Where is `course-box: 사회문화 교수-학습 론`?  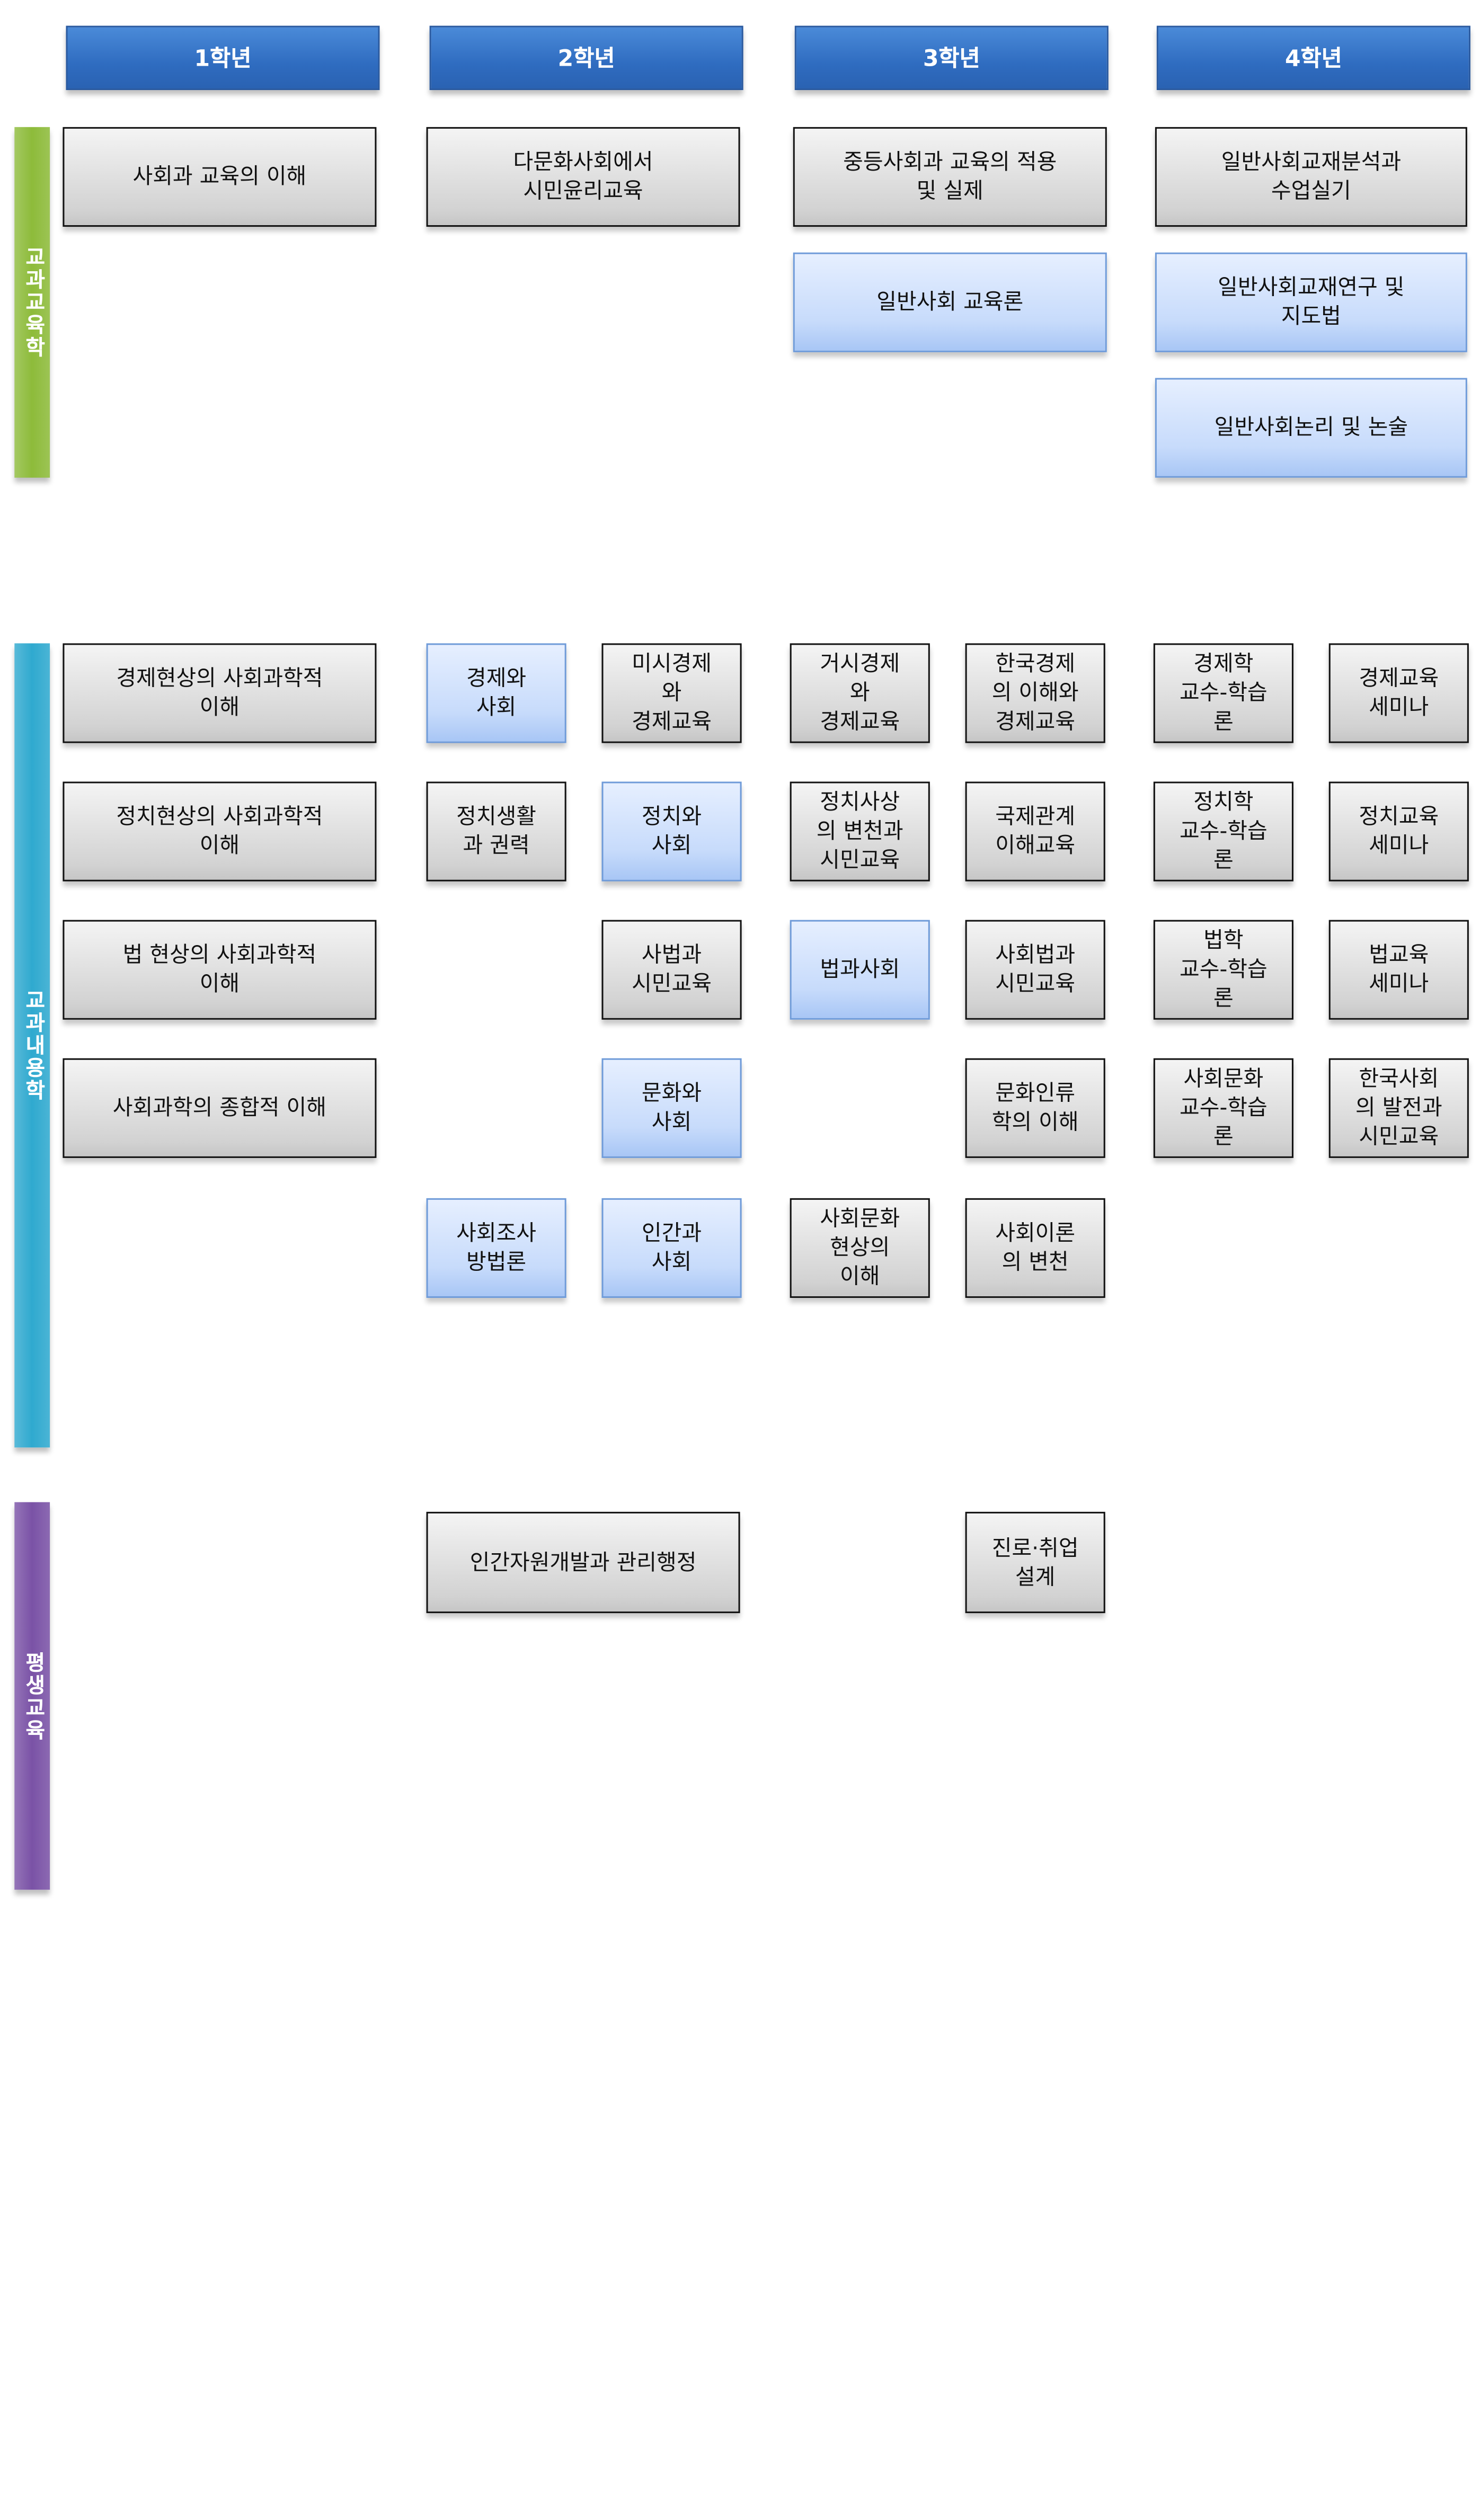
course-box: 사회문화 교수-학습 론 is located at coordinates (1223, 1108).